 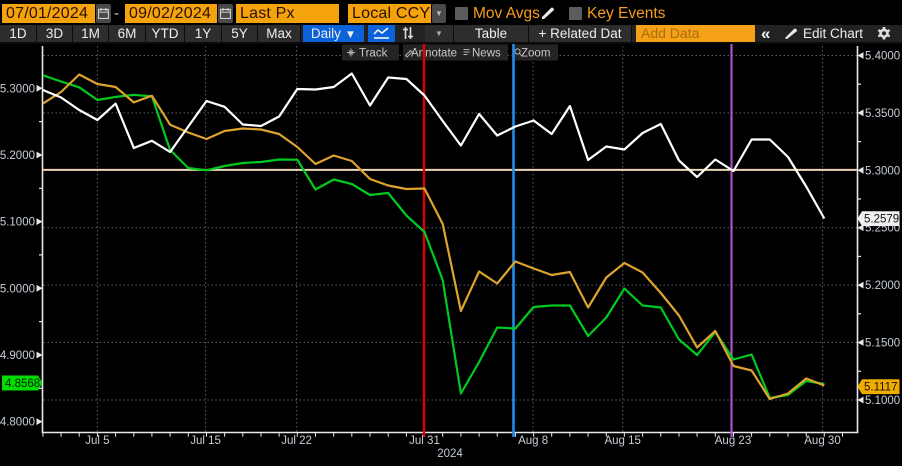 What do you see at coordinates (880, 388) in the screenshot?
I see `svg-text: 5.1117` at bounding box center [880, 388].